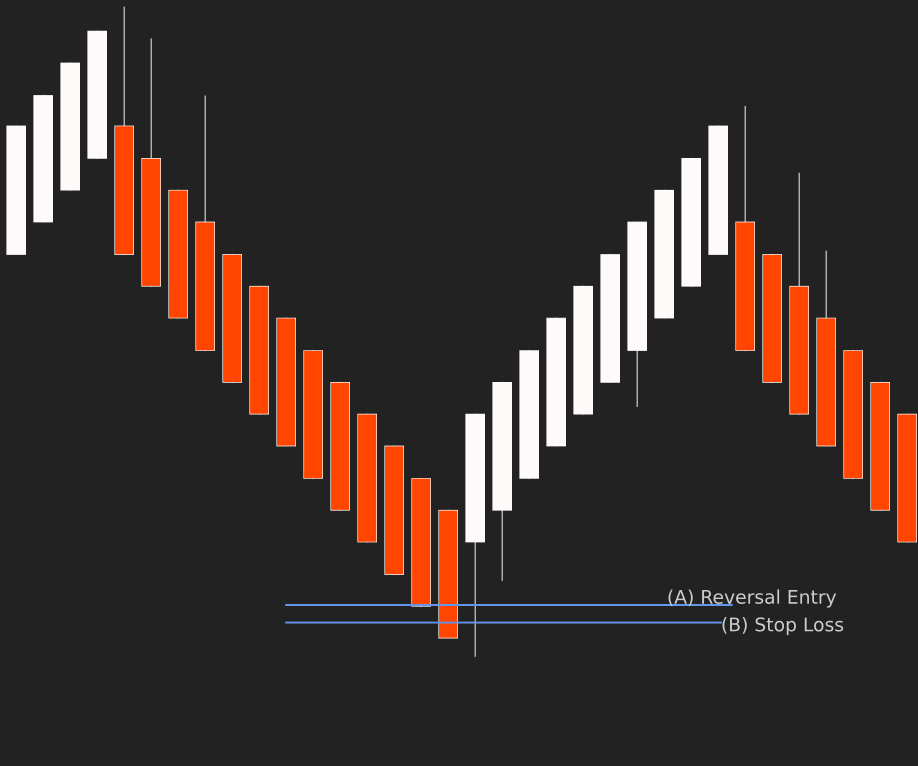 The image size is (918, 766). I want to click on ref-line-label: (A) Reversal Entry, so click(752, 598).